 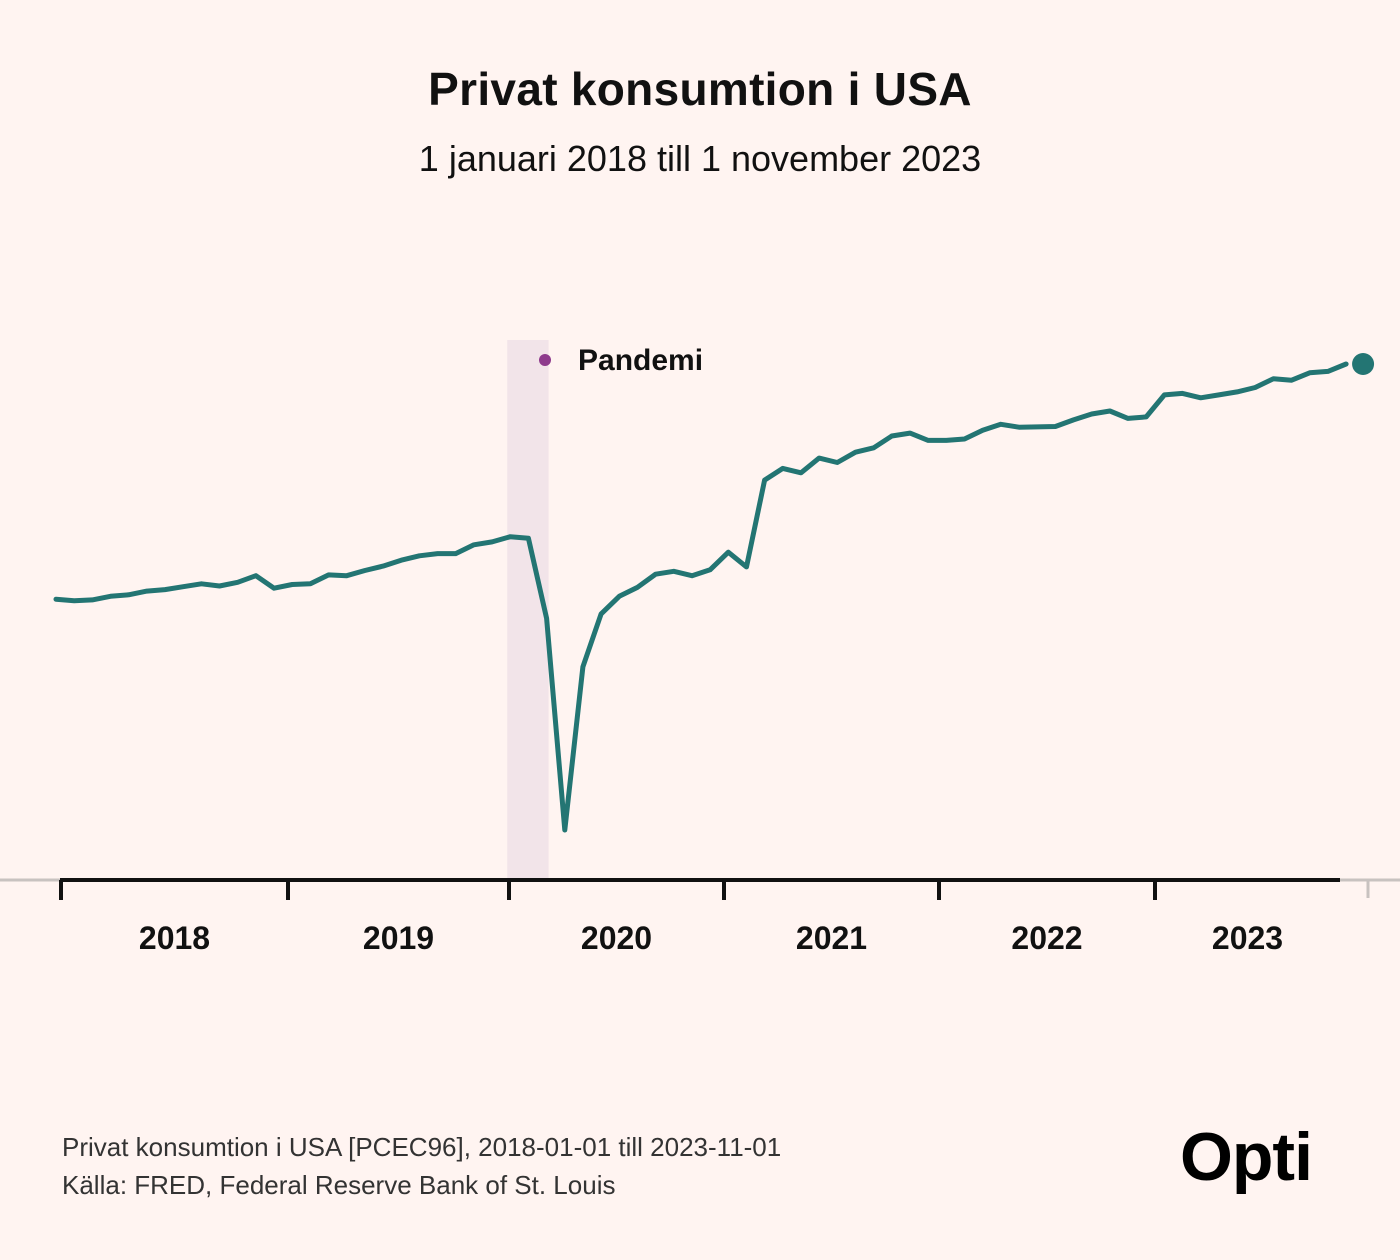 I want to click on x-tick-label-2021: 2021, so click(x=831, y=938).